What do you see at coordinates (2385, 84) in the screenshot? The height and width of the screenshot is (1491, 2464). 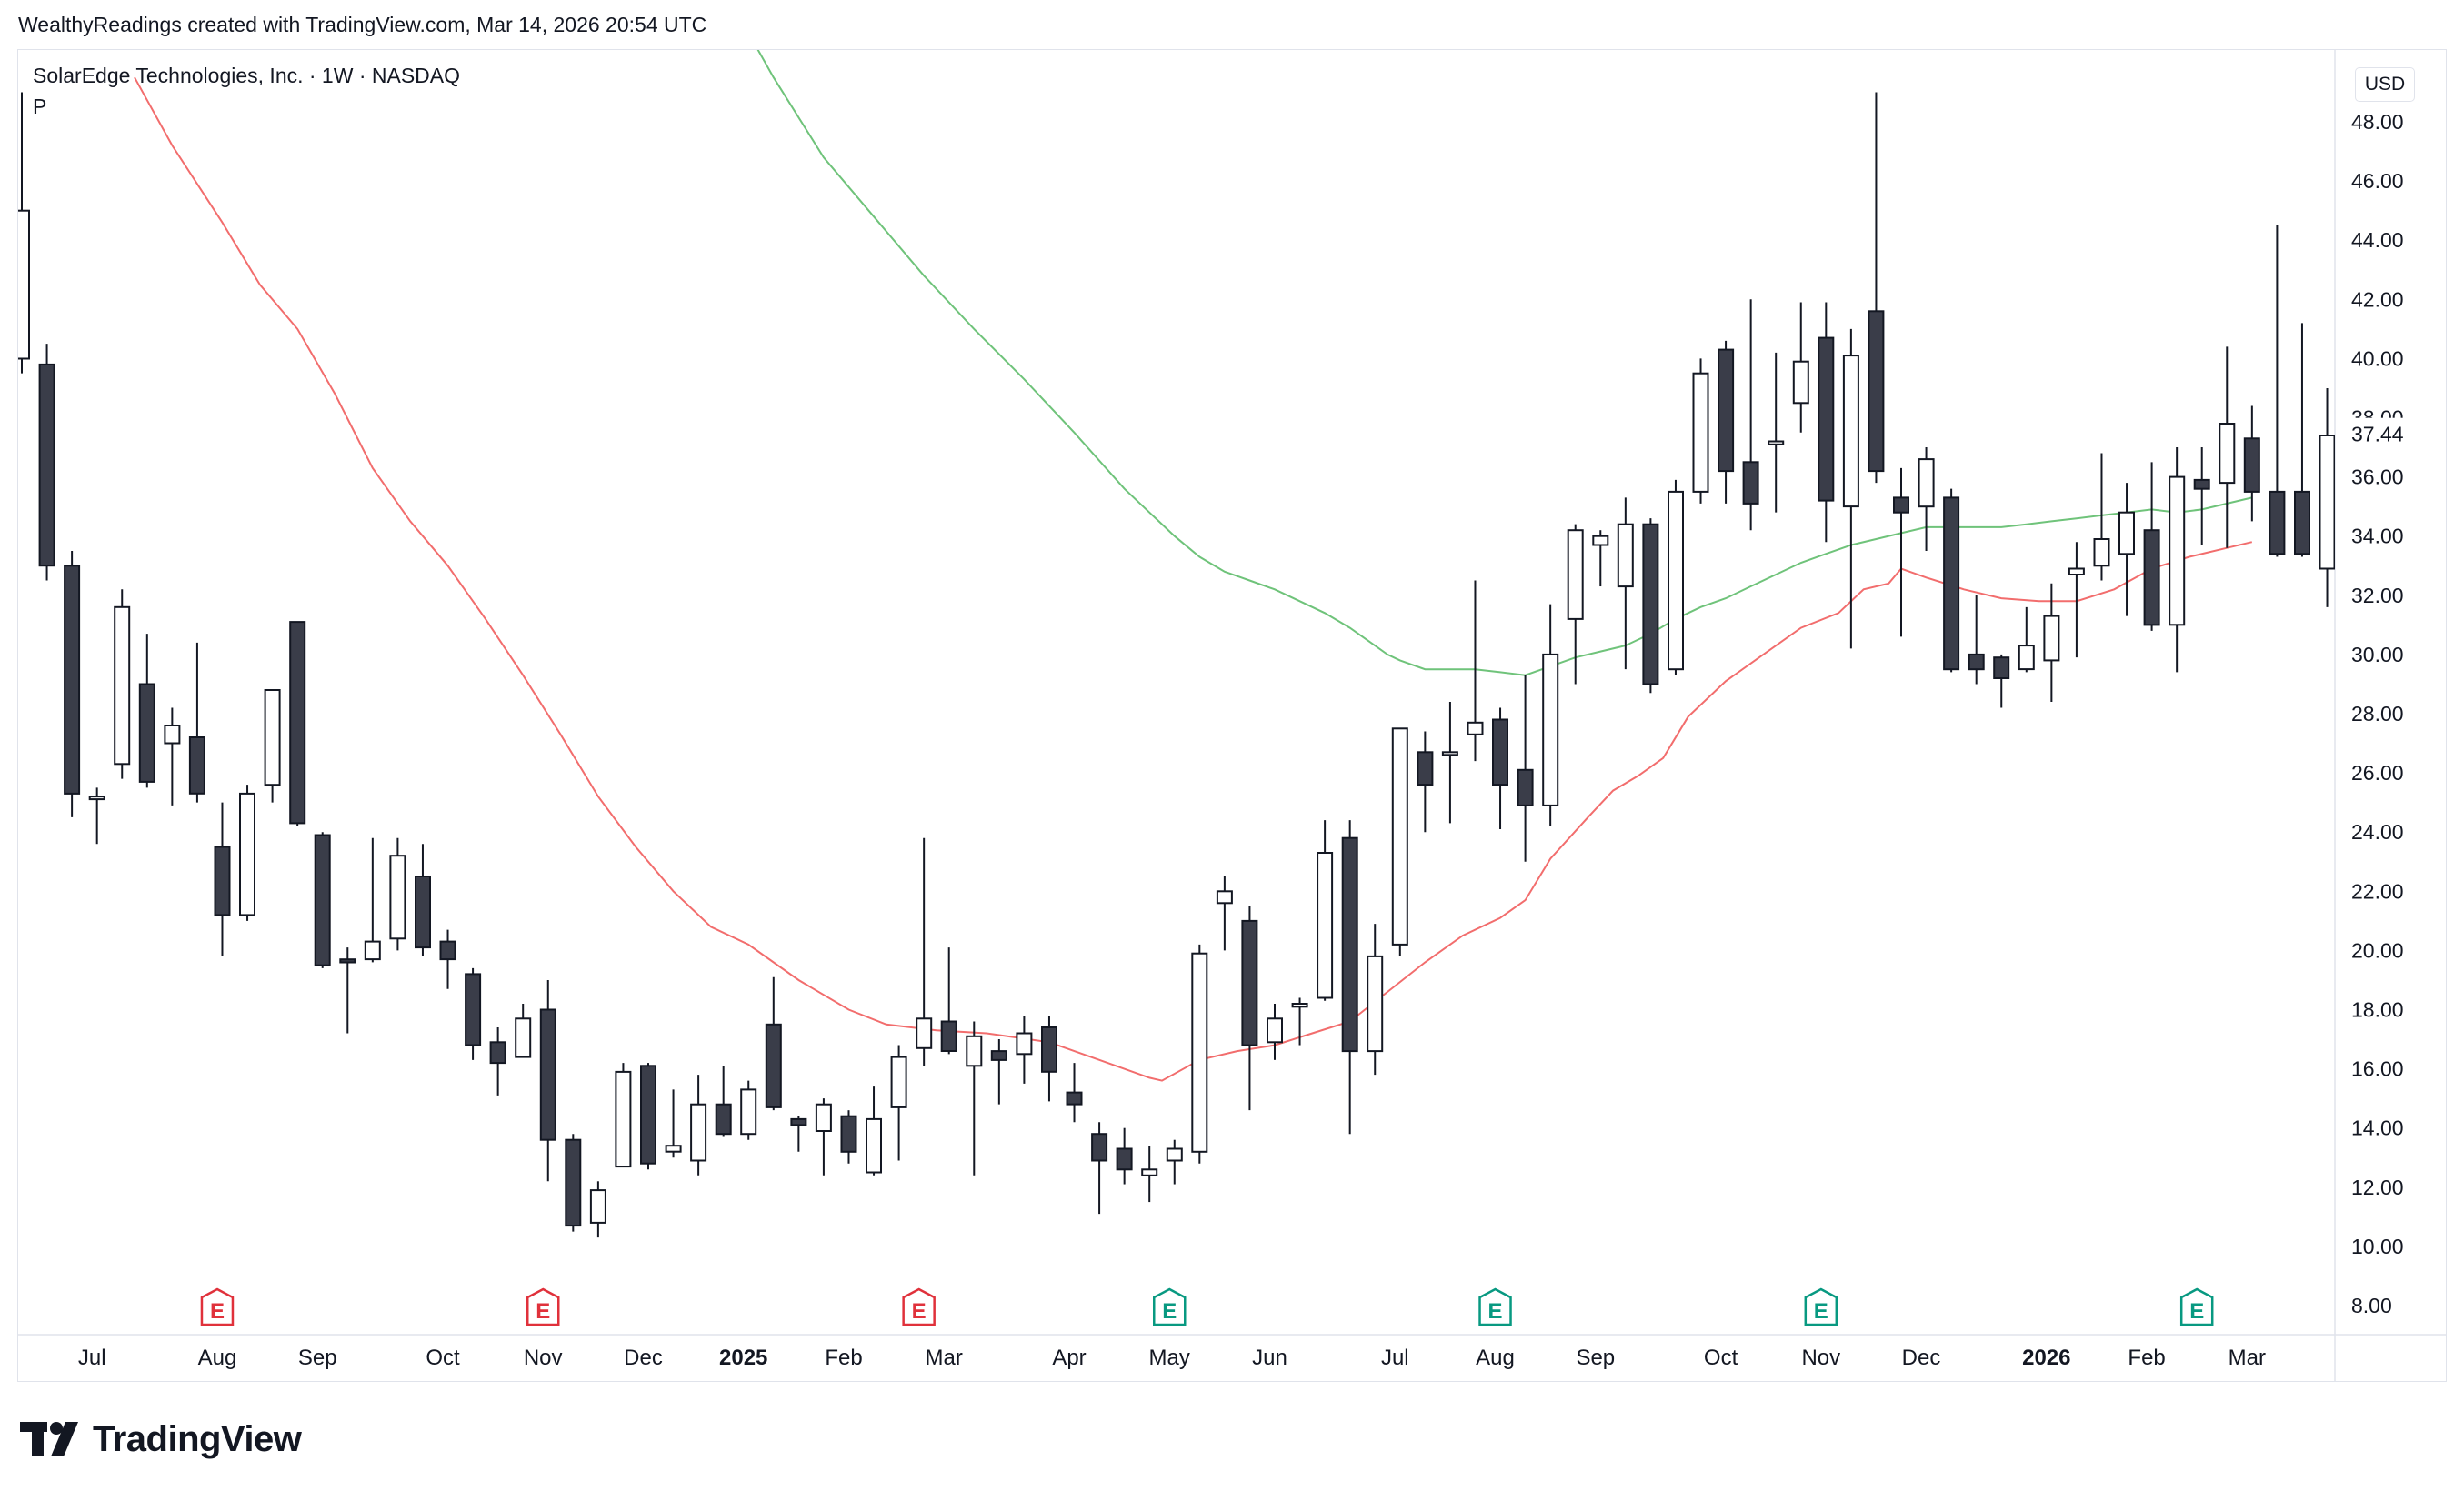 I see `currency-button: USD` at bounding box center [2385, 84].